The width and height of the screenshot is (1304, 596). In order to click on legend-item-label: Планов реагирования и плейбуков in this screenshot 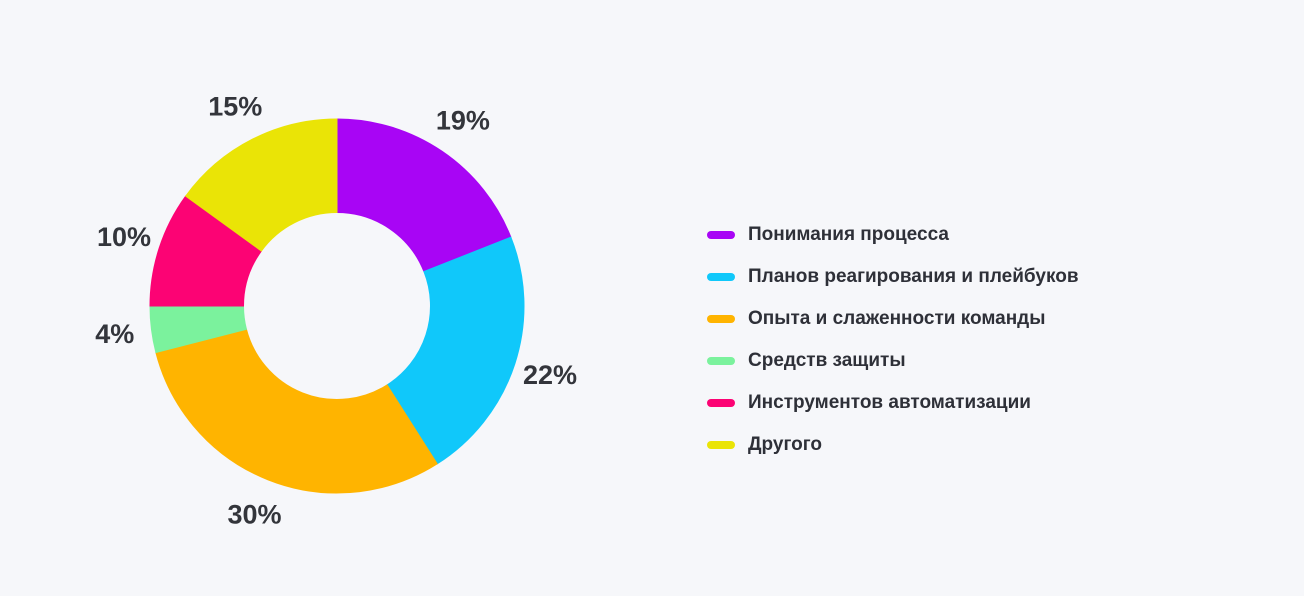, I will do `click(913, 276)`.